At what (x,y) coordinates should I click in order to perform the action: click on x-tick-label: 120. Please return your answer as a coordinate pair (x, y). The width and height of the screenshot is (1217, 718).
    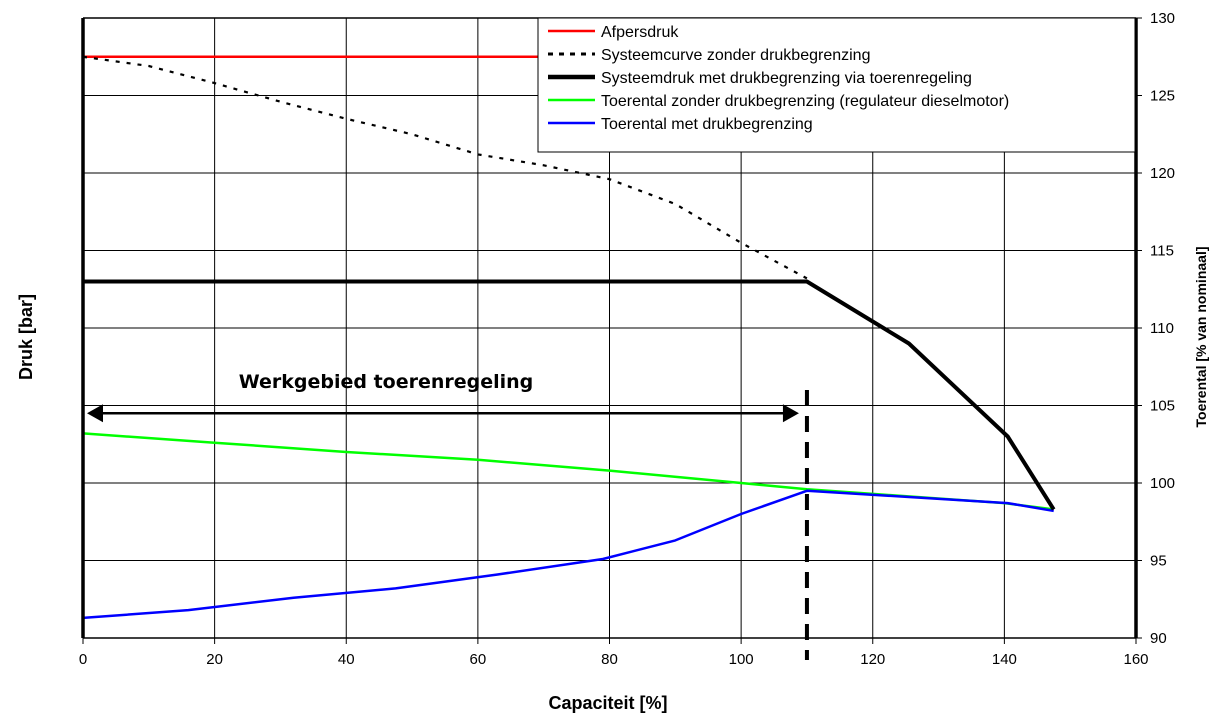
    Looking at the image, I should click on (872, 659).